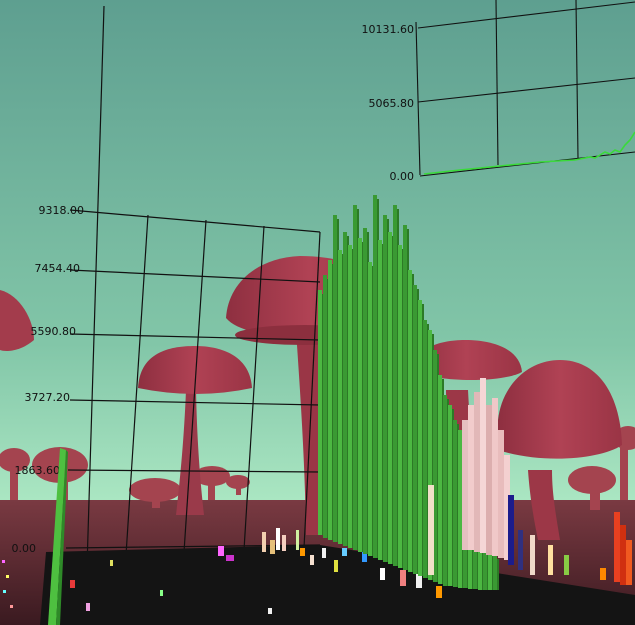 The height and width of the screenshot is (625, 635). Describe the element at coordinates (38, 470) in the screenshot. I see `main-tick-4: 1863.60` at that location.